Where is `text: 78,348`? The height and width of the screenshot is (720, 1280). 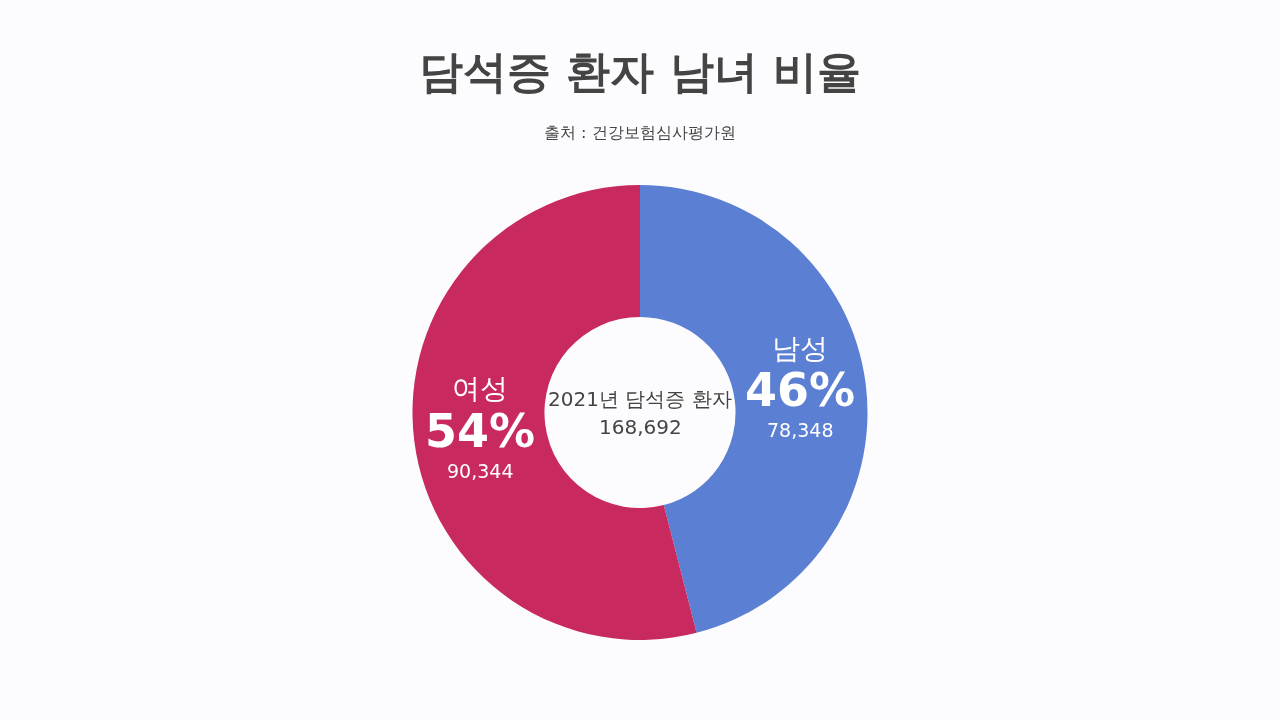
text: 78,348 is located at coordinates (800, 430).